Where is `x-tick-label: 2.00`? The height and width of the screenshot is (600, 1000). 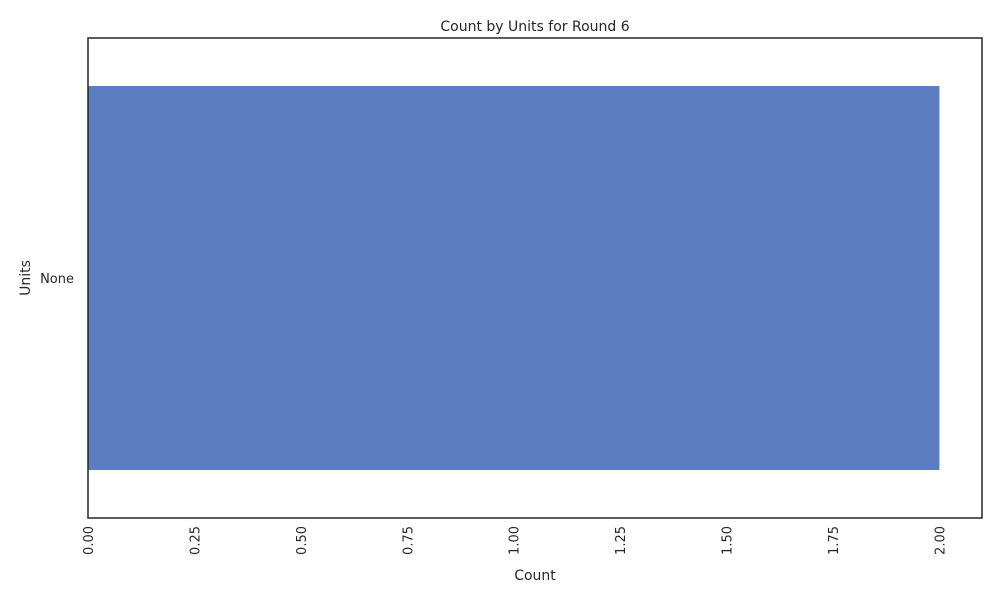 x-tick-label: 2.00 is located at coordinates (940, 540).